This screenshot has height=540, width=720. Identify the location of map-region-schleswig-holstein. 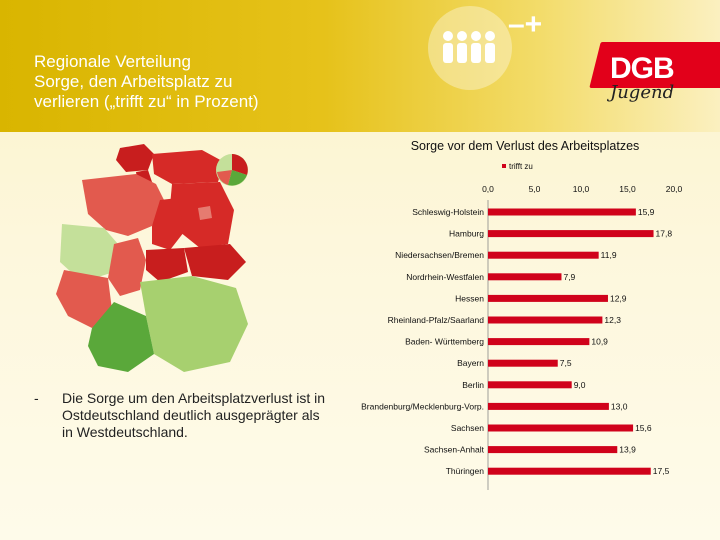
(135, 158).